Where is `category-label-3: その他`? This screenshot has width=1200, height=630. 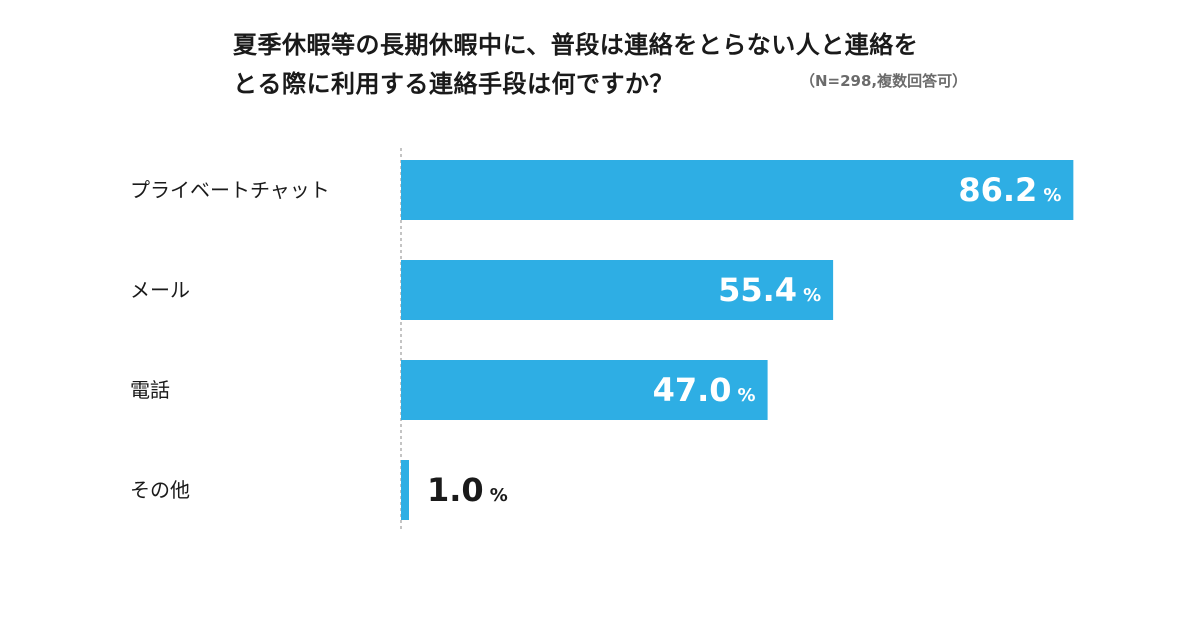
category-label-3: その他 is located at coordinates (160, 490).